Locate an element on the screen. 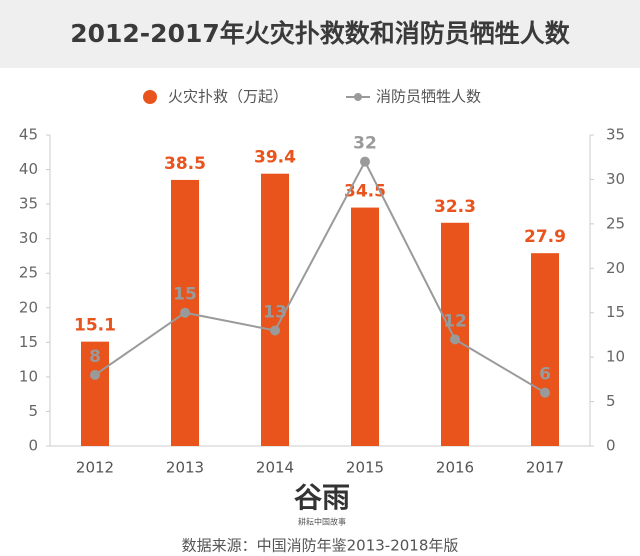 The height and width of the screenshot is (556, 640). x-tick-label: 2016 is located at coordinates (455, 468).